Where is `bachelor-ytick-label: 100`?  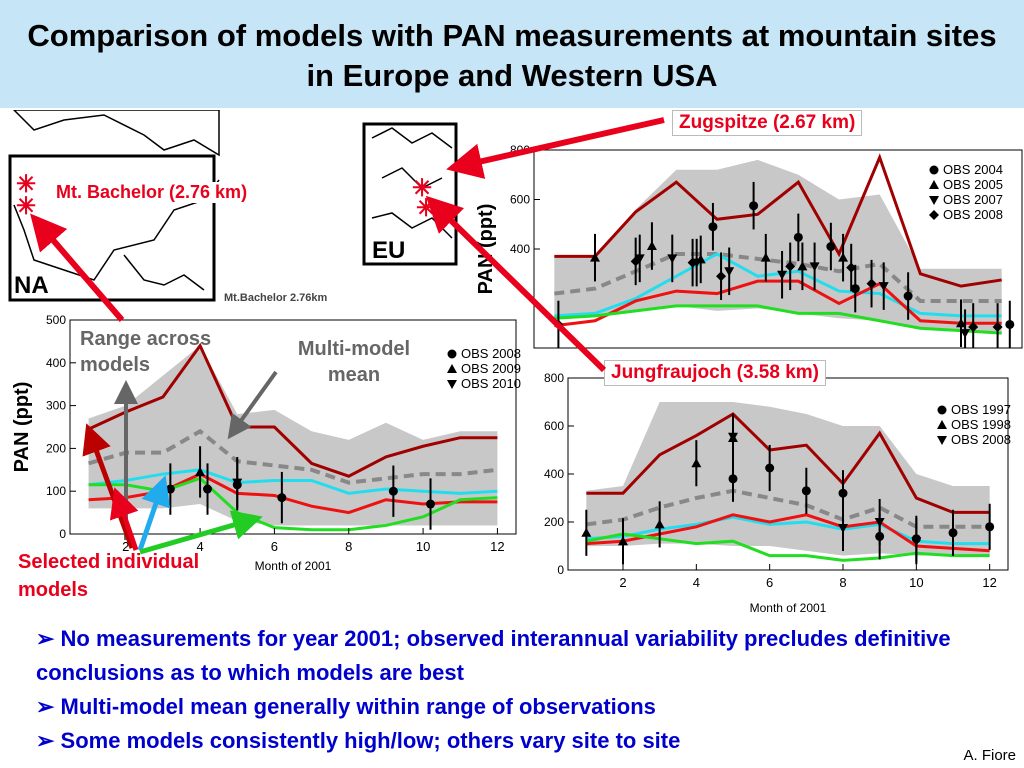 bachelor-ytick-label: 100 is located at coordinates (56, 491).